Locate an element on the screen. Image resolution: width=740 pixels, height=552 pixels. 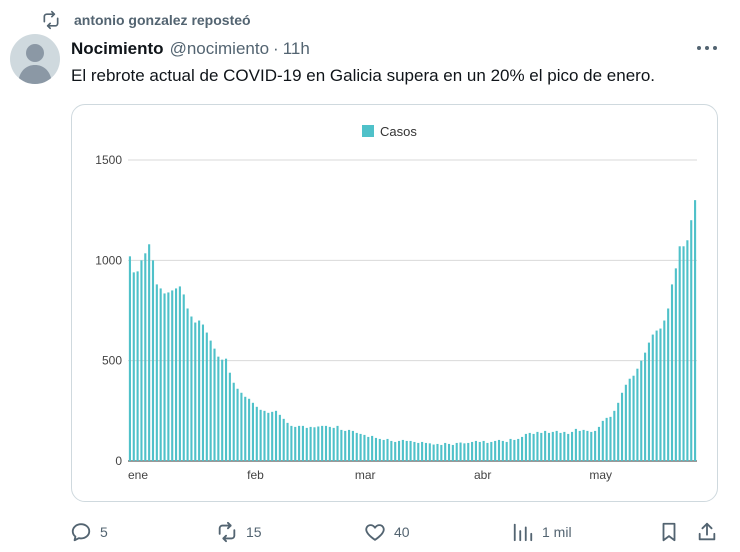
author-handle: @nocimiento is located at coordinates (219, 48).